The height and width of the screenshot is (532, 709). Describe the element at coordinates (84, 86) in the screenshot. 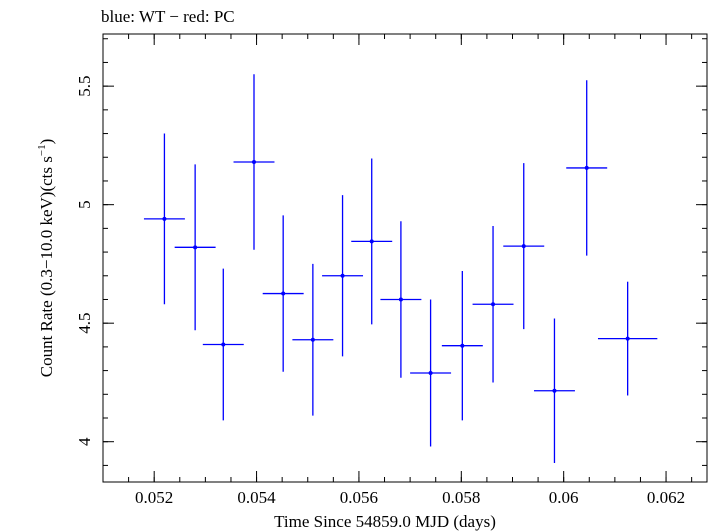

I see `y-tick-label: 5.5` at that location.